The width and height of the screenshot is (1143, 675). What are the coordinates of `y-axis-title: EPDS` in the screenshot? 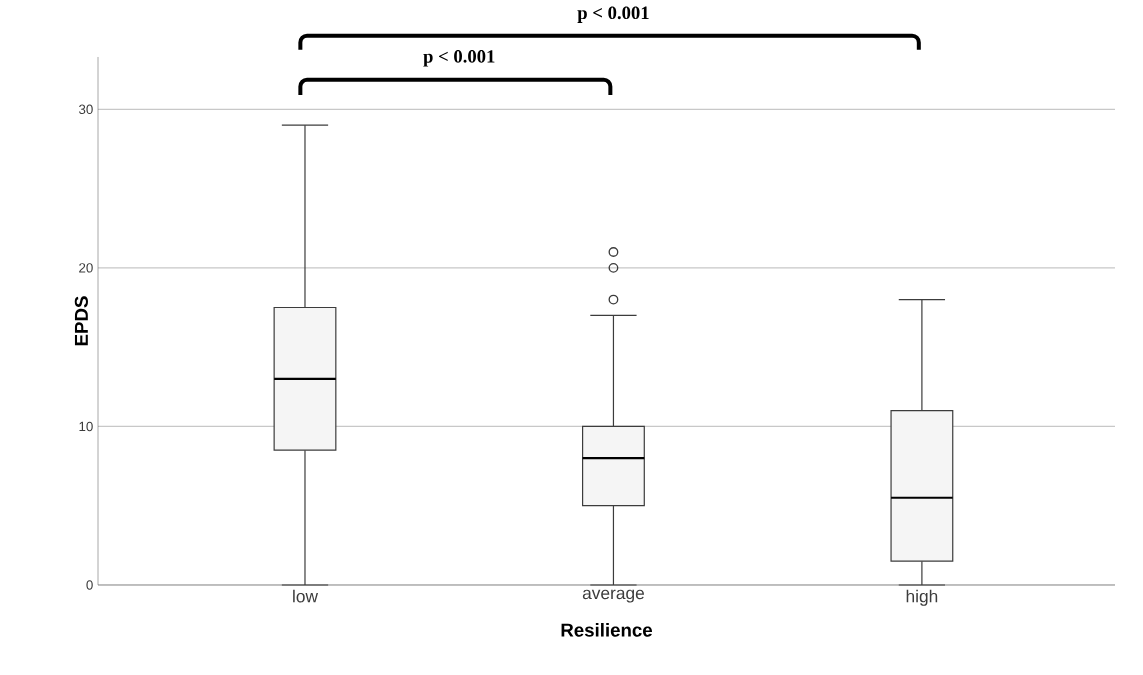 It's located at (81, 321).